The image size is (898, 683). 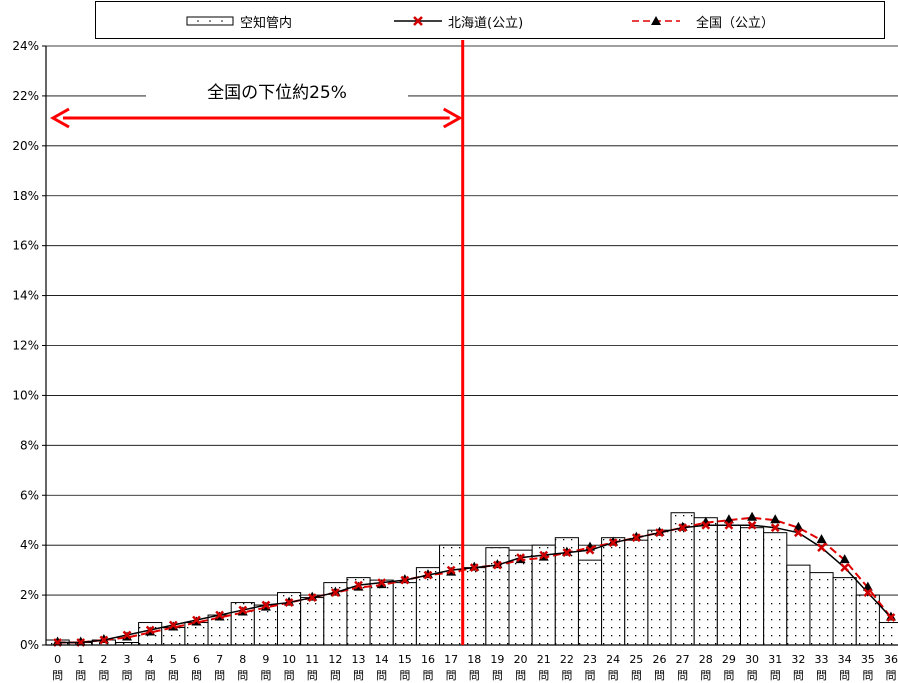 What do you see at coordinates (312, 659) in the screenshot?
I see `x-tick-label-number: 11` at bounding box center [312, 659].